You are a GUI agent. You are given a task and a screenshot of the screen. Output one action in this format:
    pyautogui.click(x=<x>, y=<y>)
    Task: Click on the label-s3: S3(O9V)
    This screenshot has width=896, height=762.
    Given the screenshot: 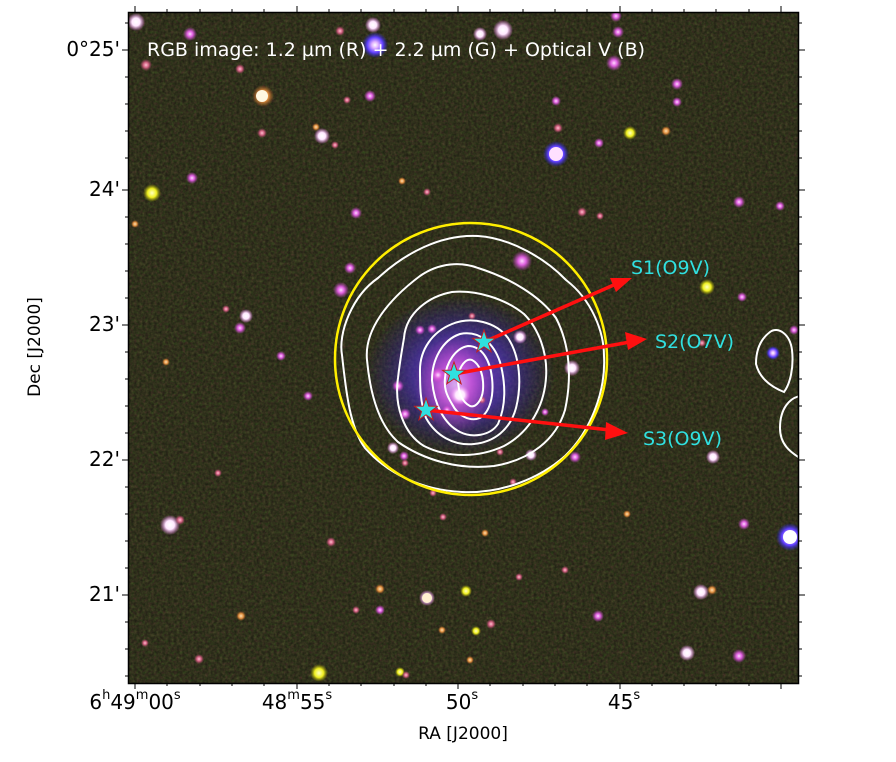 What is the action you would take?
    pyautogui.click(x=682, y=439)
    